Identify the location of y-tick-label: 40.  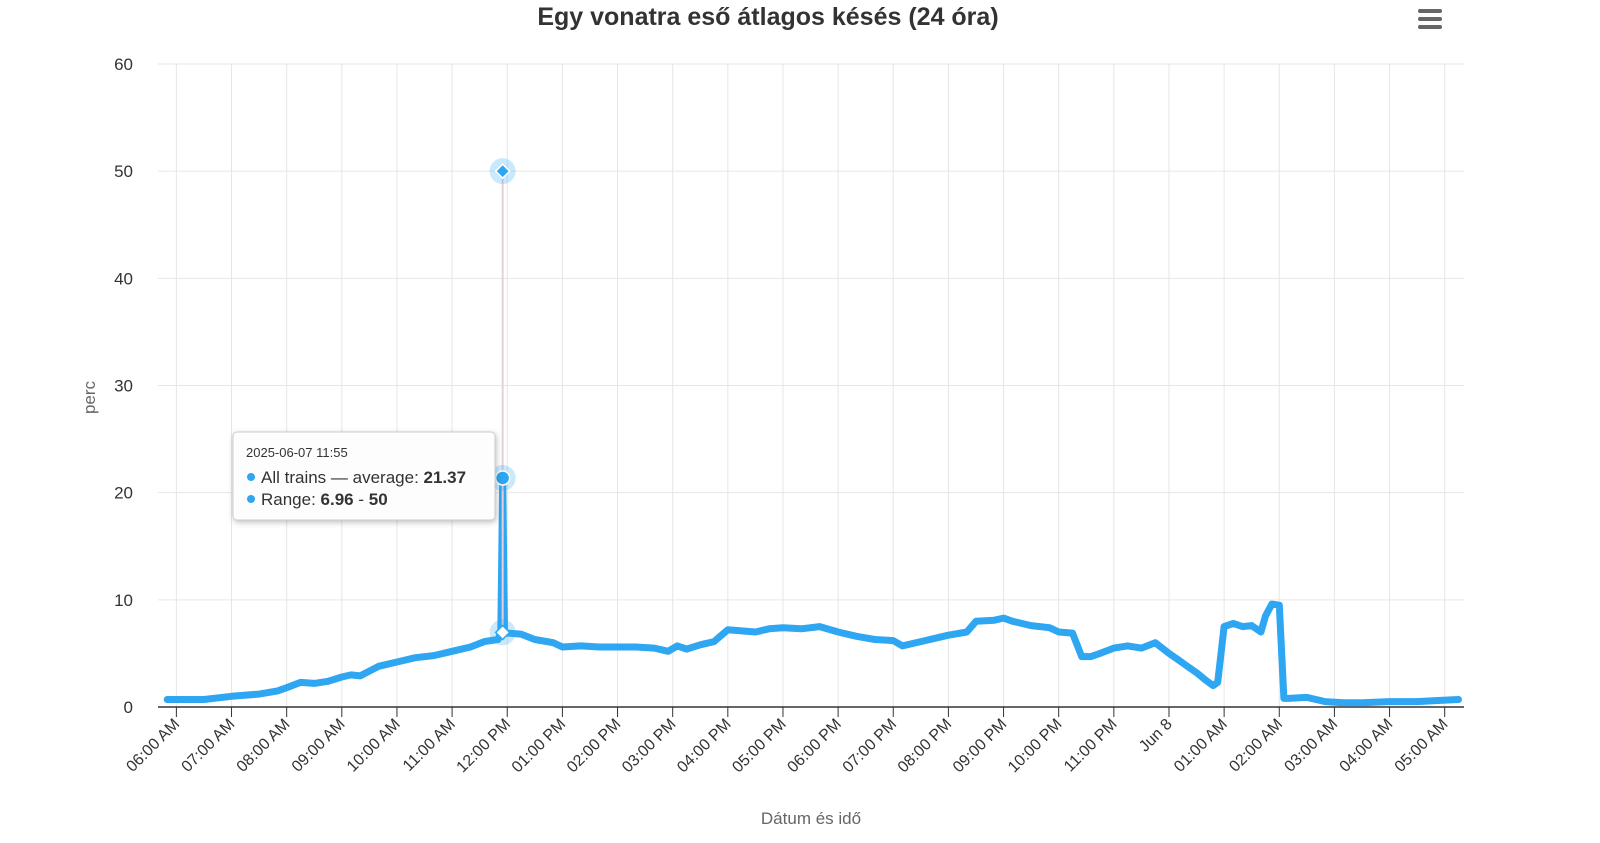
(123, 278).